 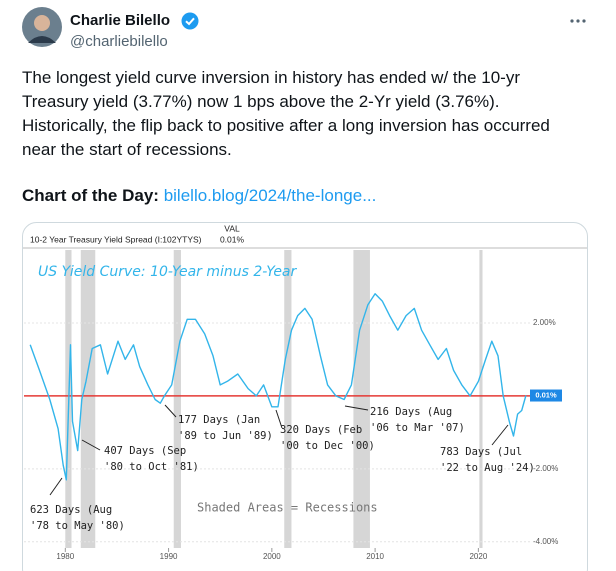 I want to click on x-tick-label: 2000, so click(x=272, y=556).